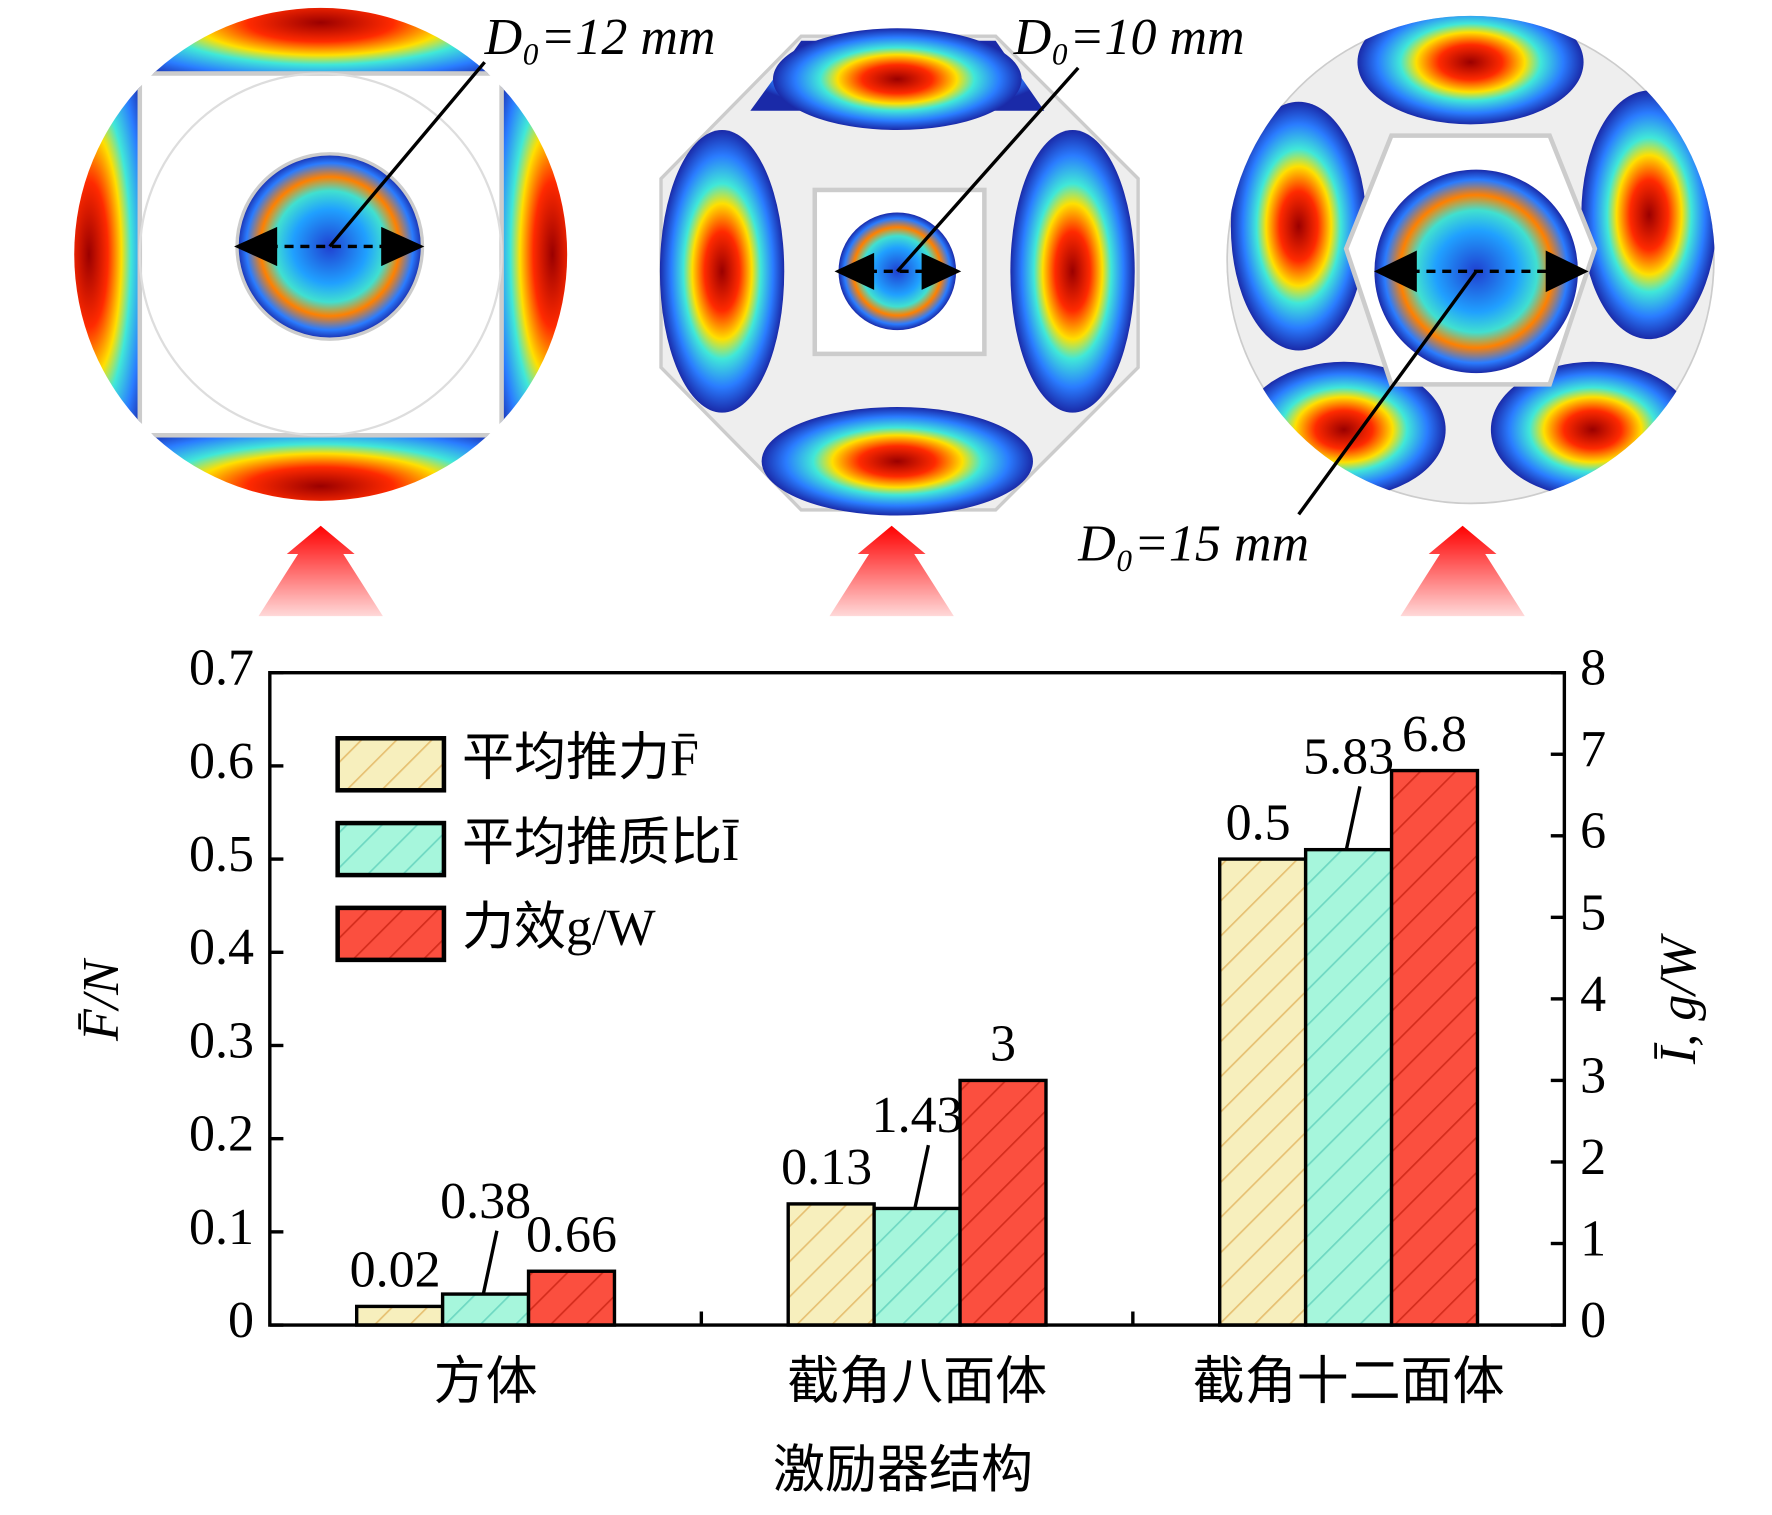  Describe the element at coordinates (917, 1382) in the screenshot. I see `x-tick-label: 截角八面体` at that location.